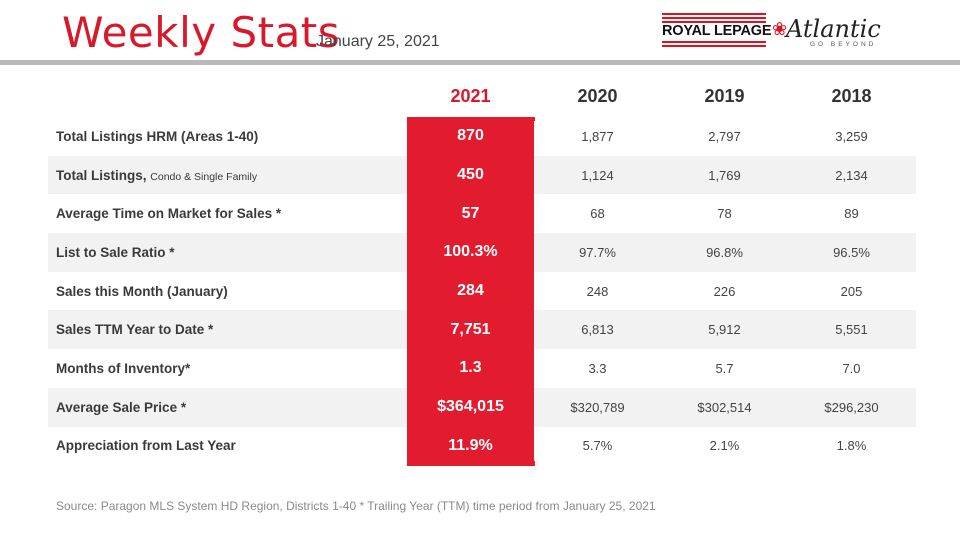  I want to click on value-cell: 5.7%, so click(597, 446).